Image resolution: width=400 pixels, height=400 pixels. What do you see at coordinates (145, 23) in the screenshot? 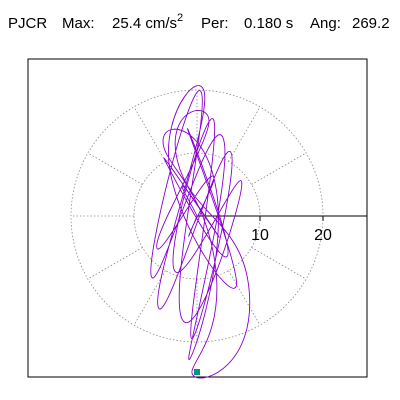
I see `max-value-text: 25.4 cm/s` at bounding box center [145, 23].